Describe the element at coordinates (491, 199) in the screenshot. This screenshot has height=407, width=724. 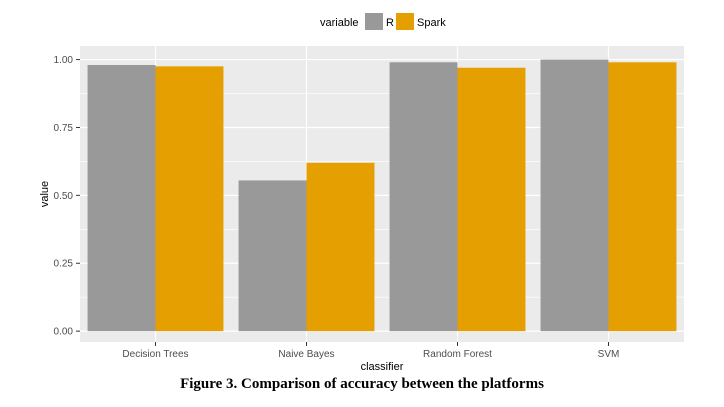
I see `bar-spark-random-forest` at that location.